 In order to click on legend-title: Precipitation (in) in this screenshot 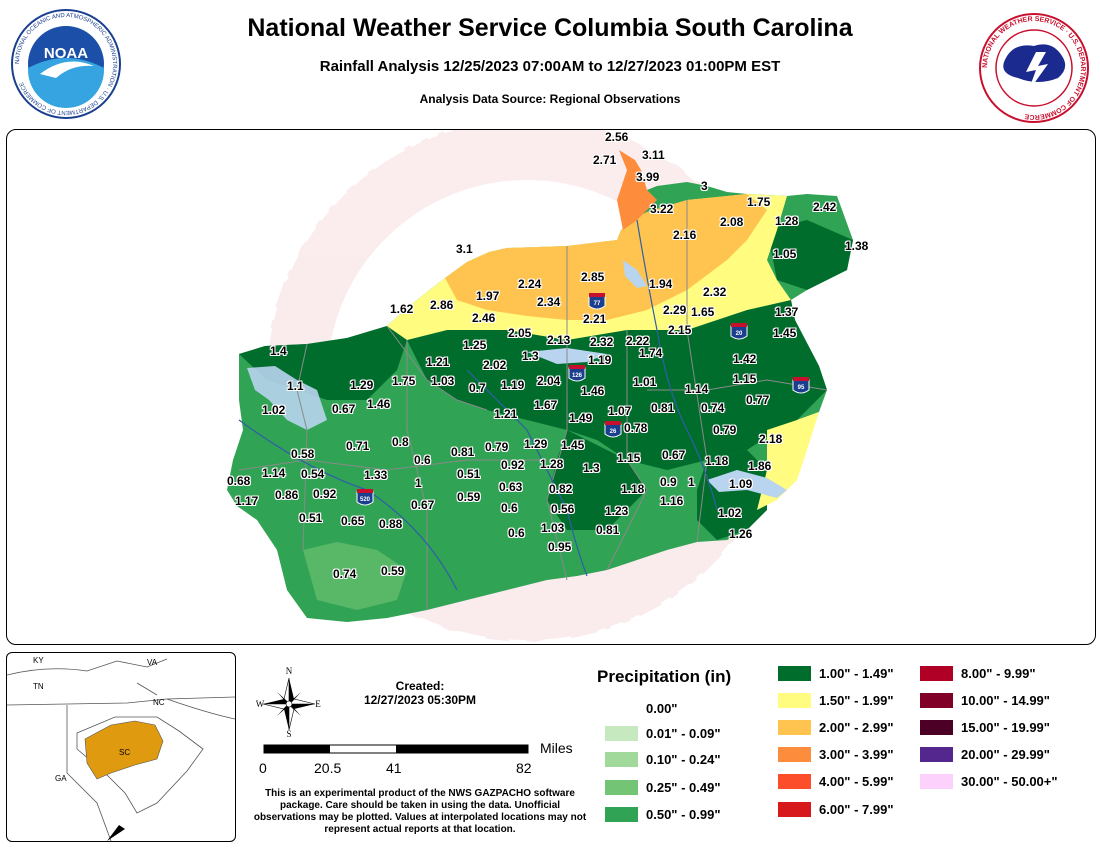, I will do `click(664, 676)`.